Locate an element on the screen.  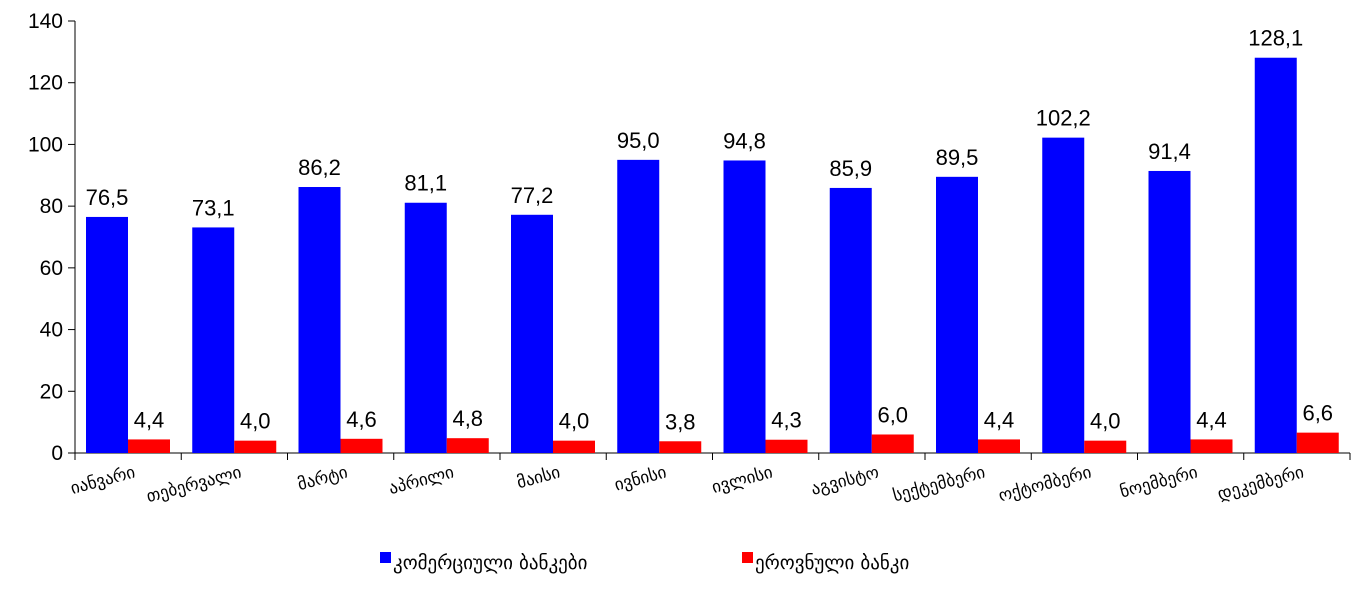
x-category-label: ივლისი is located at coordinates (742, 480).